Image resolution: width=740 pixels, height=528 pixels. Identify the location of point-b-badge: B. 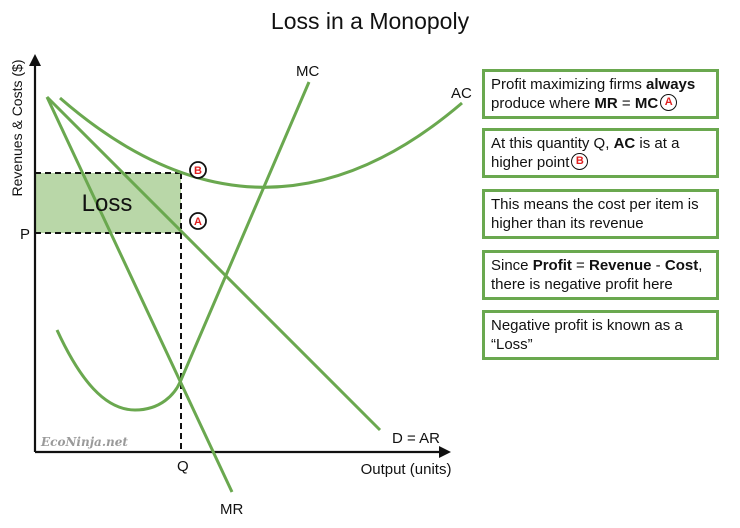
(580, 162).